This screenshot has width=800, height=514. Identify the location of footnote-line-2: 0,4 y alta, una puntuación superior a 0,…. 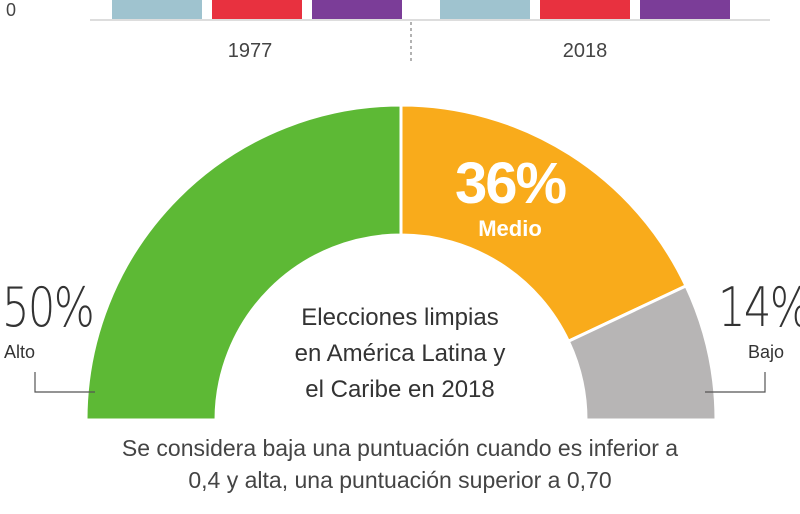
(400, 480).